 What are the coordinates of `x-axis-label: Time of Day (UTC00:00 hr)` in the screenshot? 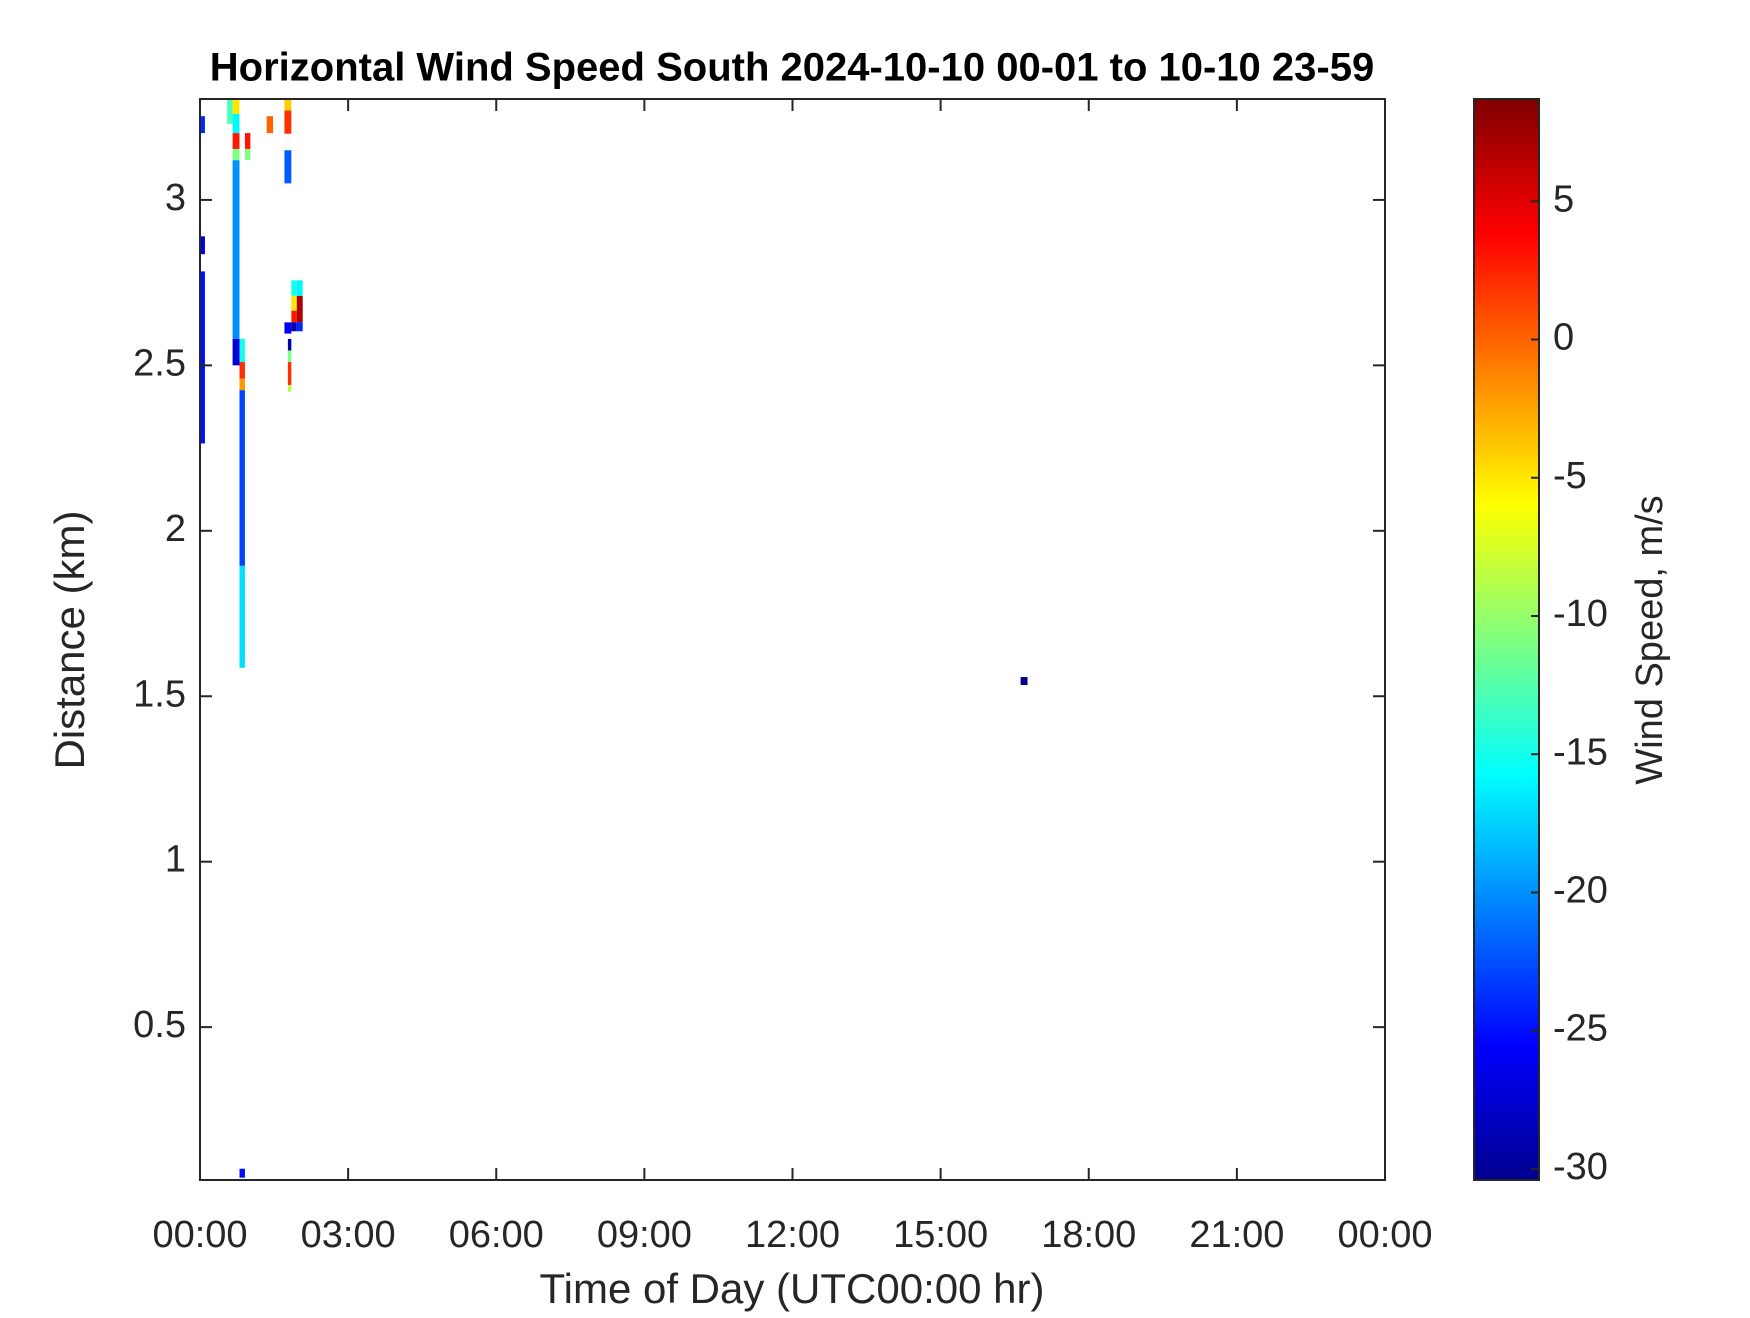 It's located at (792, 1288).